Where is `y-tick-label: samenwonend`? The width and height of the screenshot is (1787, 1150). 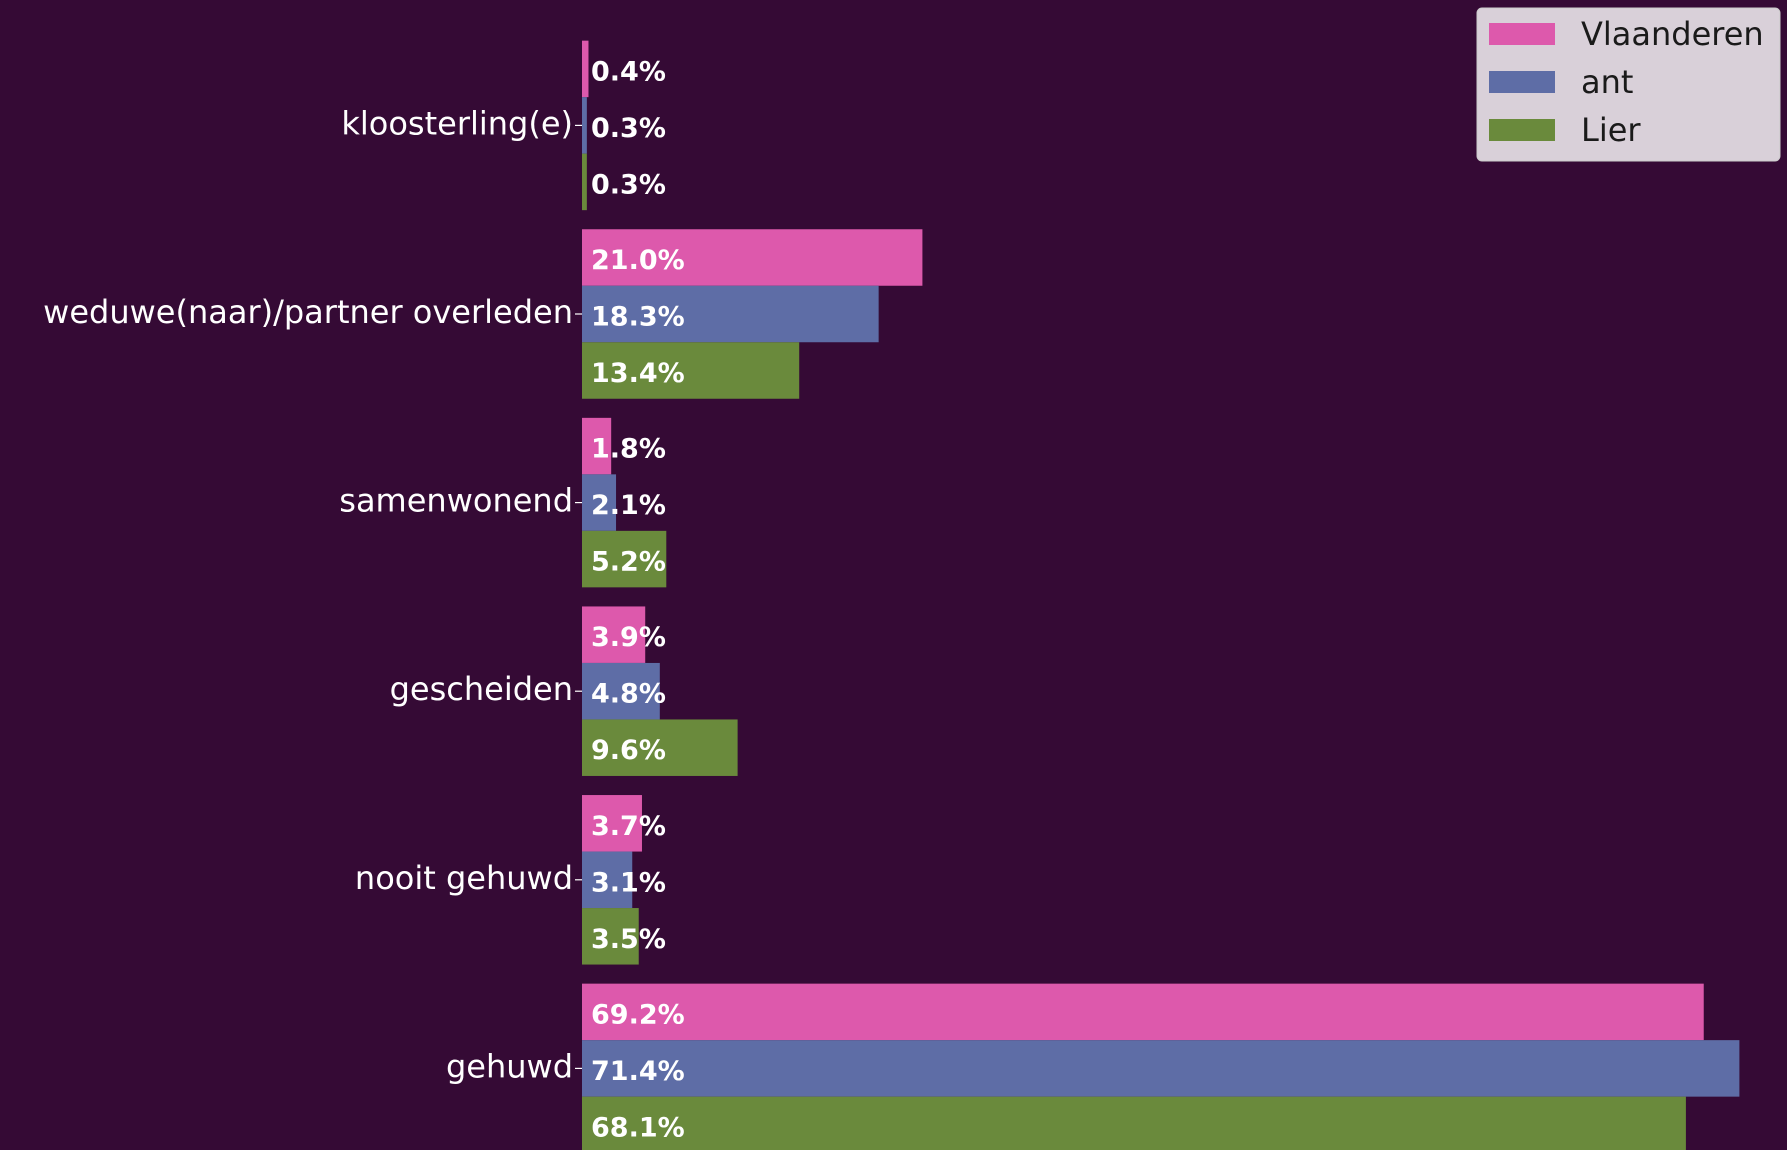
y-tick-label: samenwonend is located at coordinates (456, 501).